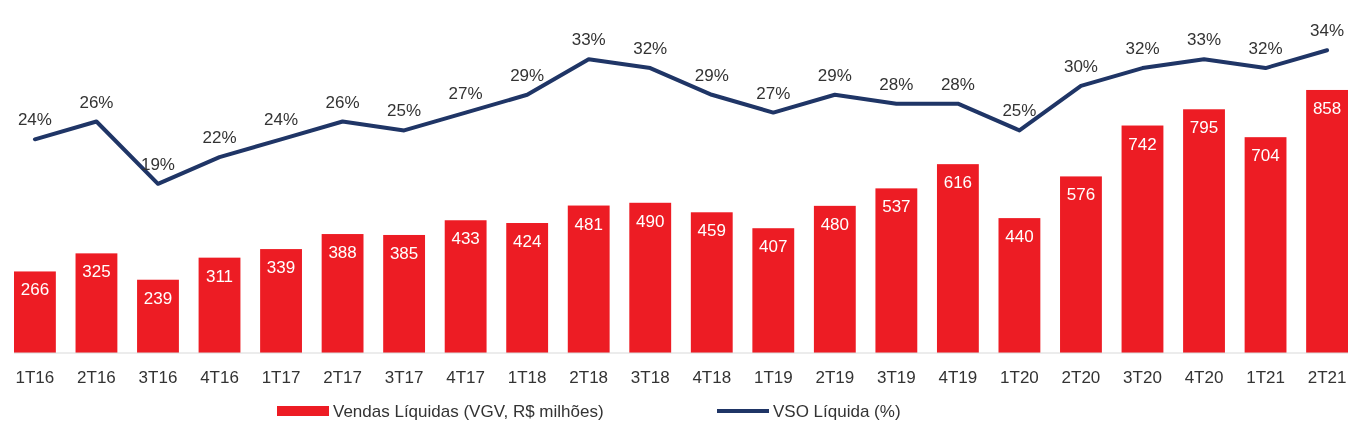  I want to click on legend-label: Vendas Líquidas (VGV, R$ milhões), so click(468, 411).